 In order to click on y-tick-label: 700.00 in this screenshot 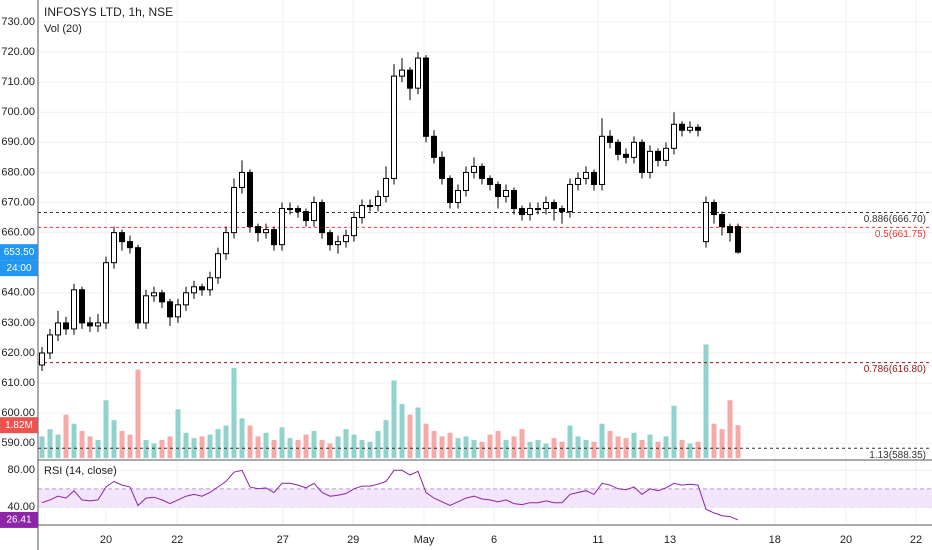, I will do `click(18, 112)`.